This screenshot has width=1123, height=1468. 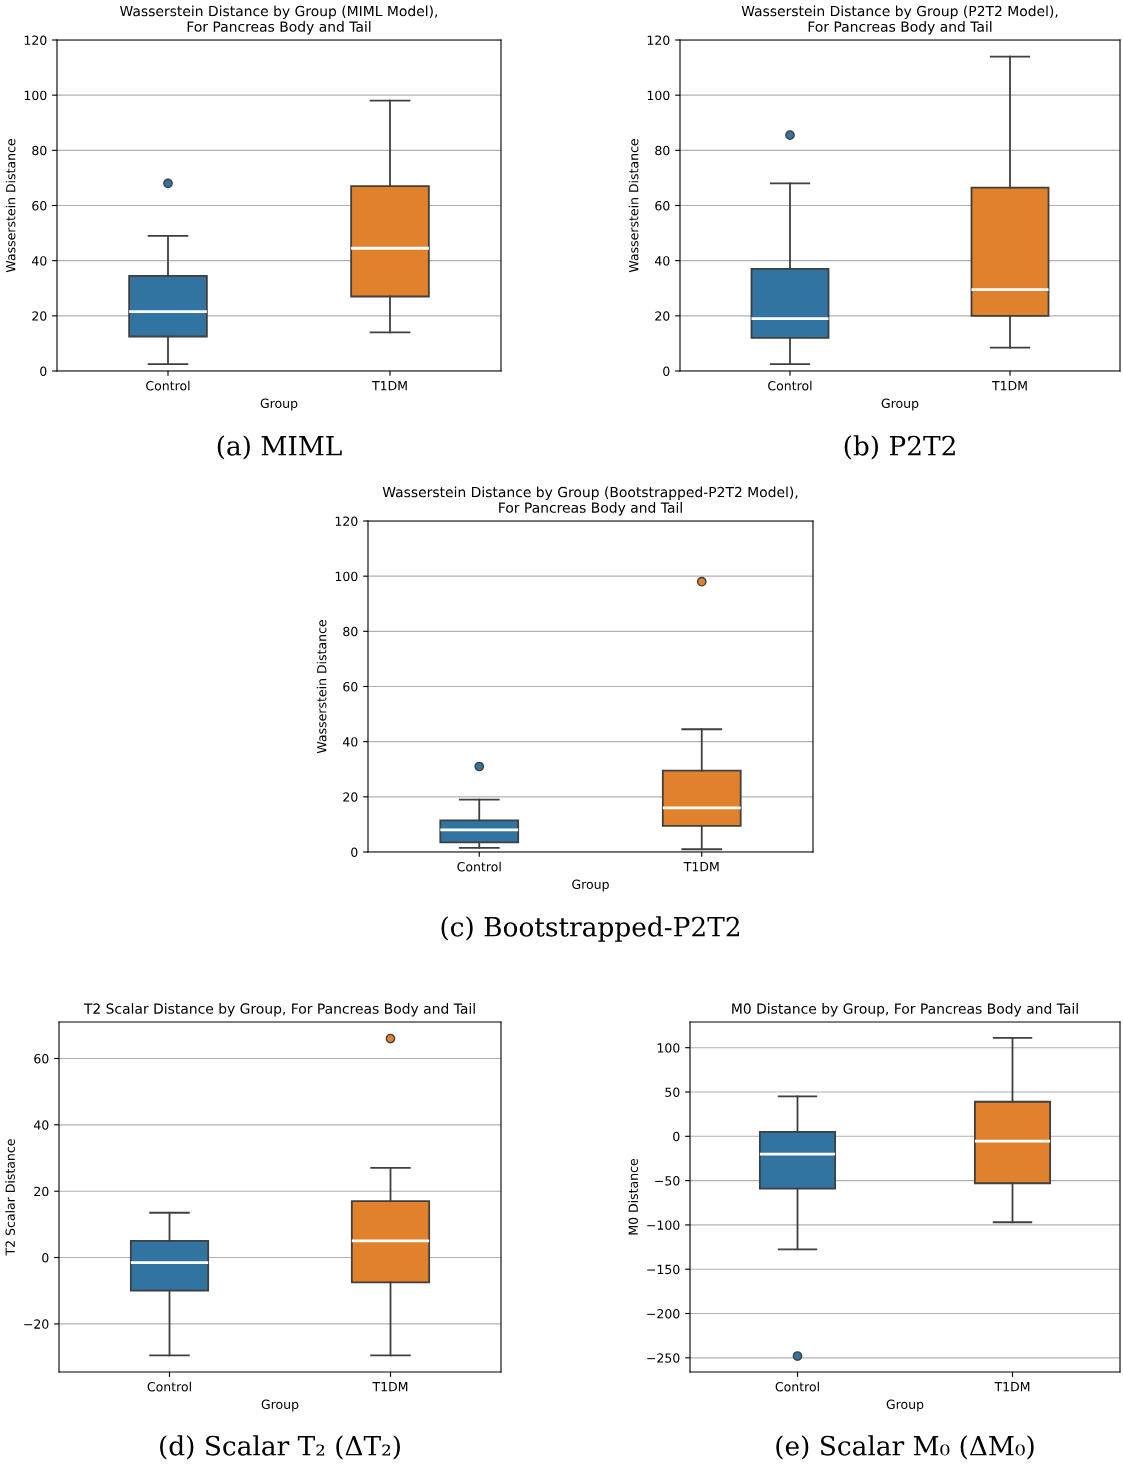 I want to click on y-tick-label: −200, so click(x=663, y=1313).